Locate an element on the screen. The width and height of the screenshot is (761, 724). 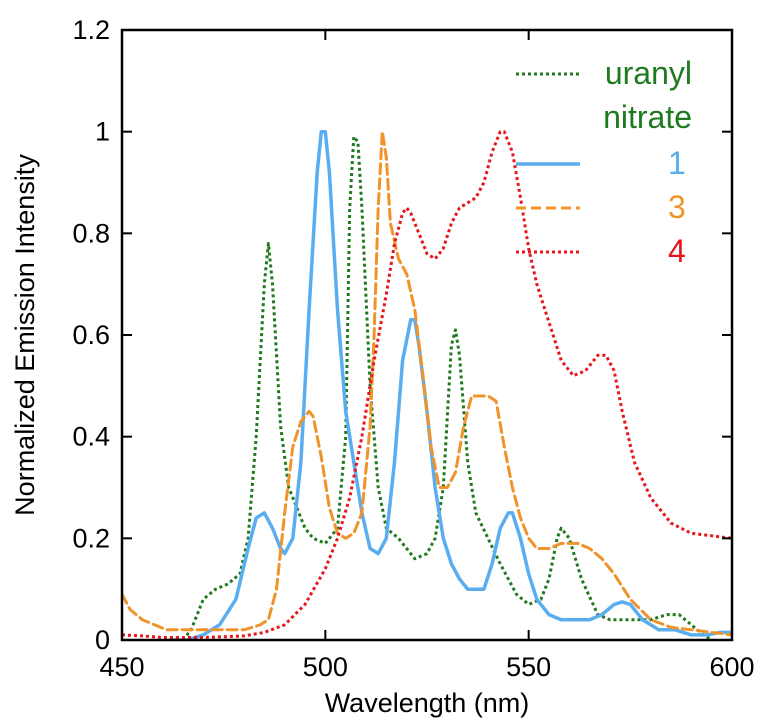
x-axis-title: Wavelength (nm) is located at coordinates (427, 703).